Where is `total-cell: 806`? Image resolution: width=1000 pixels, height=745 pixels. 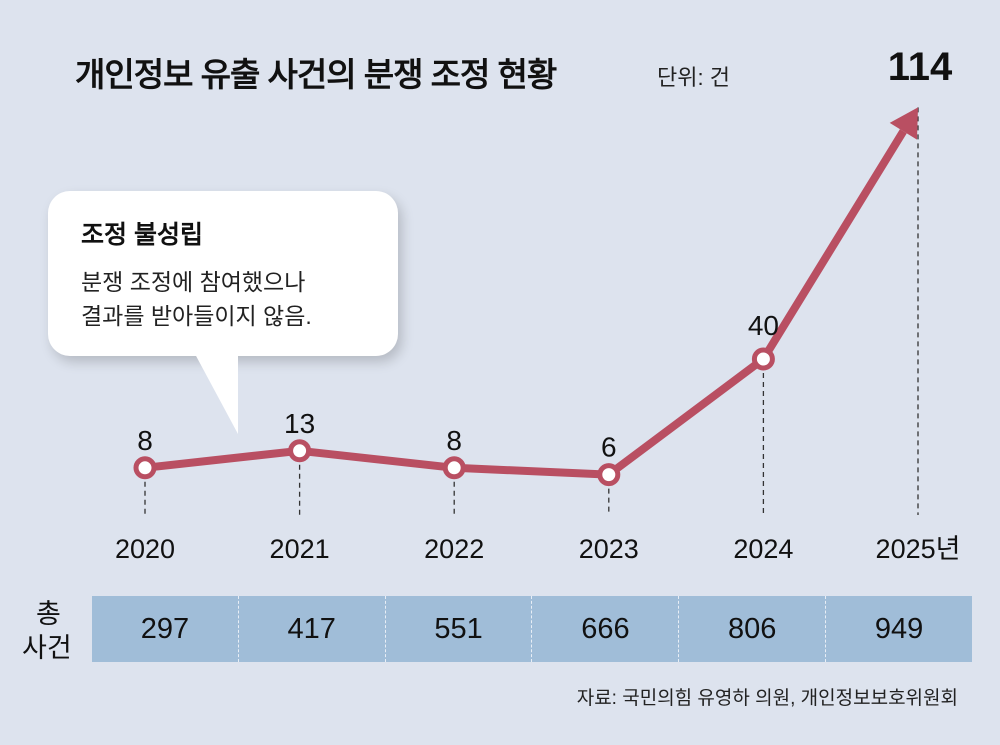
total-cell: 806 is located at coordinates (753, 629).